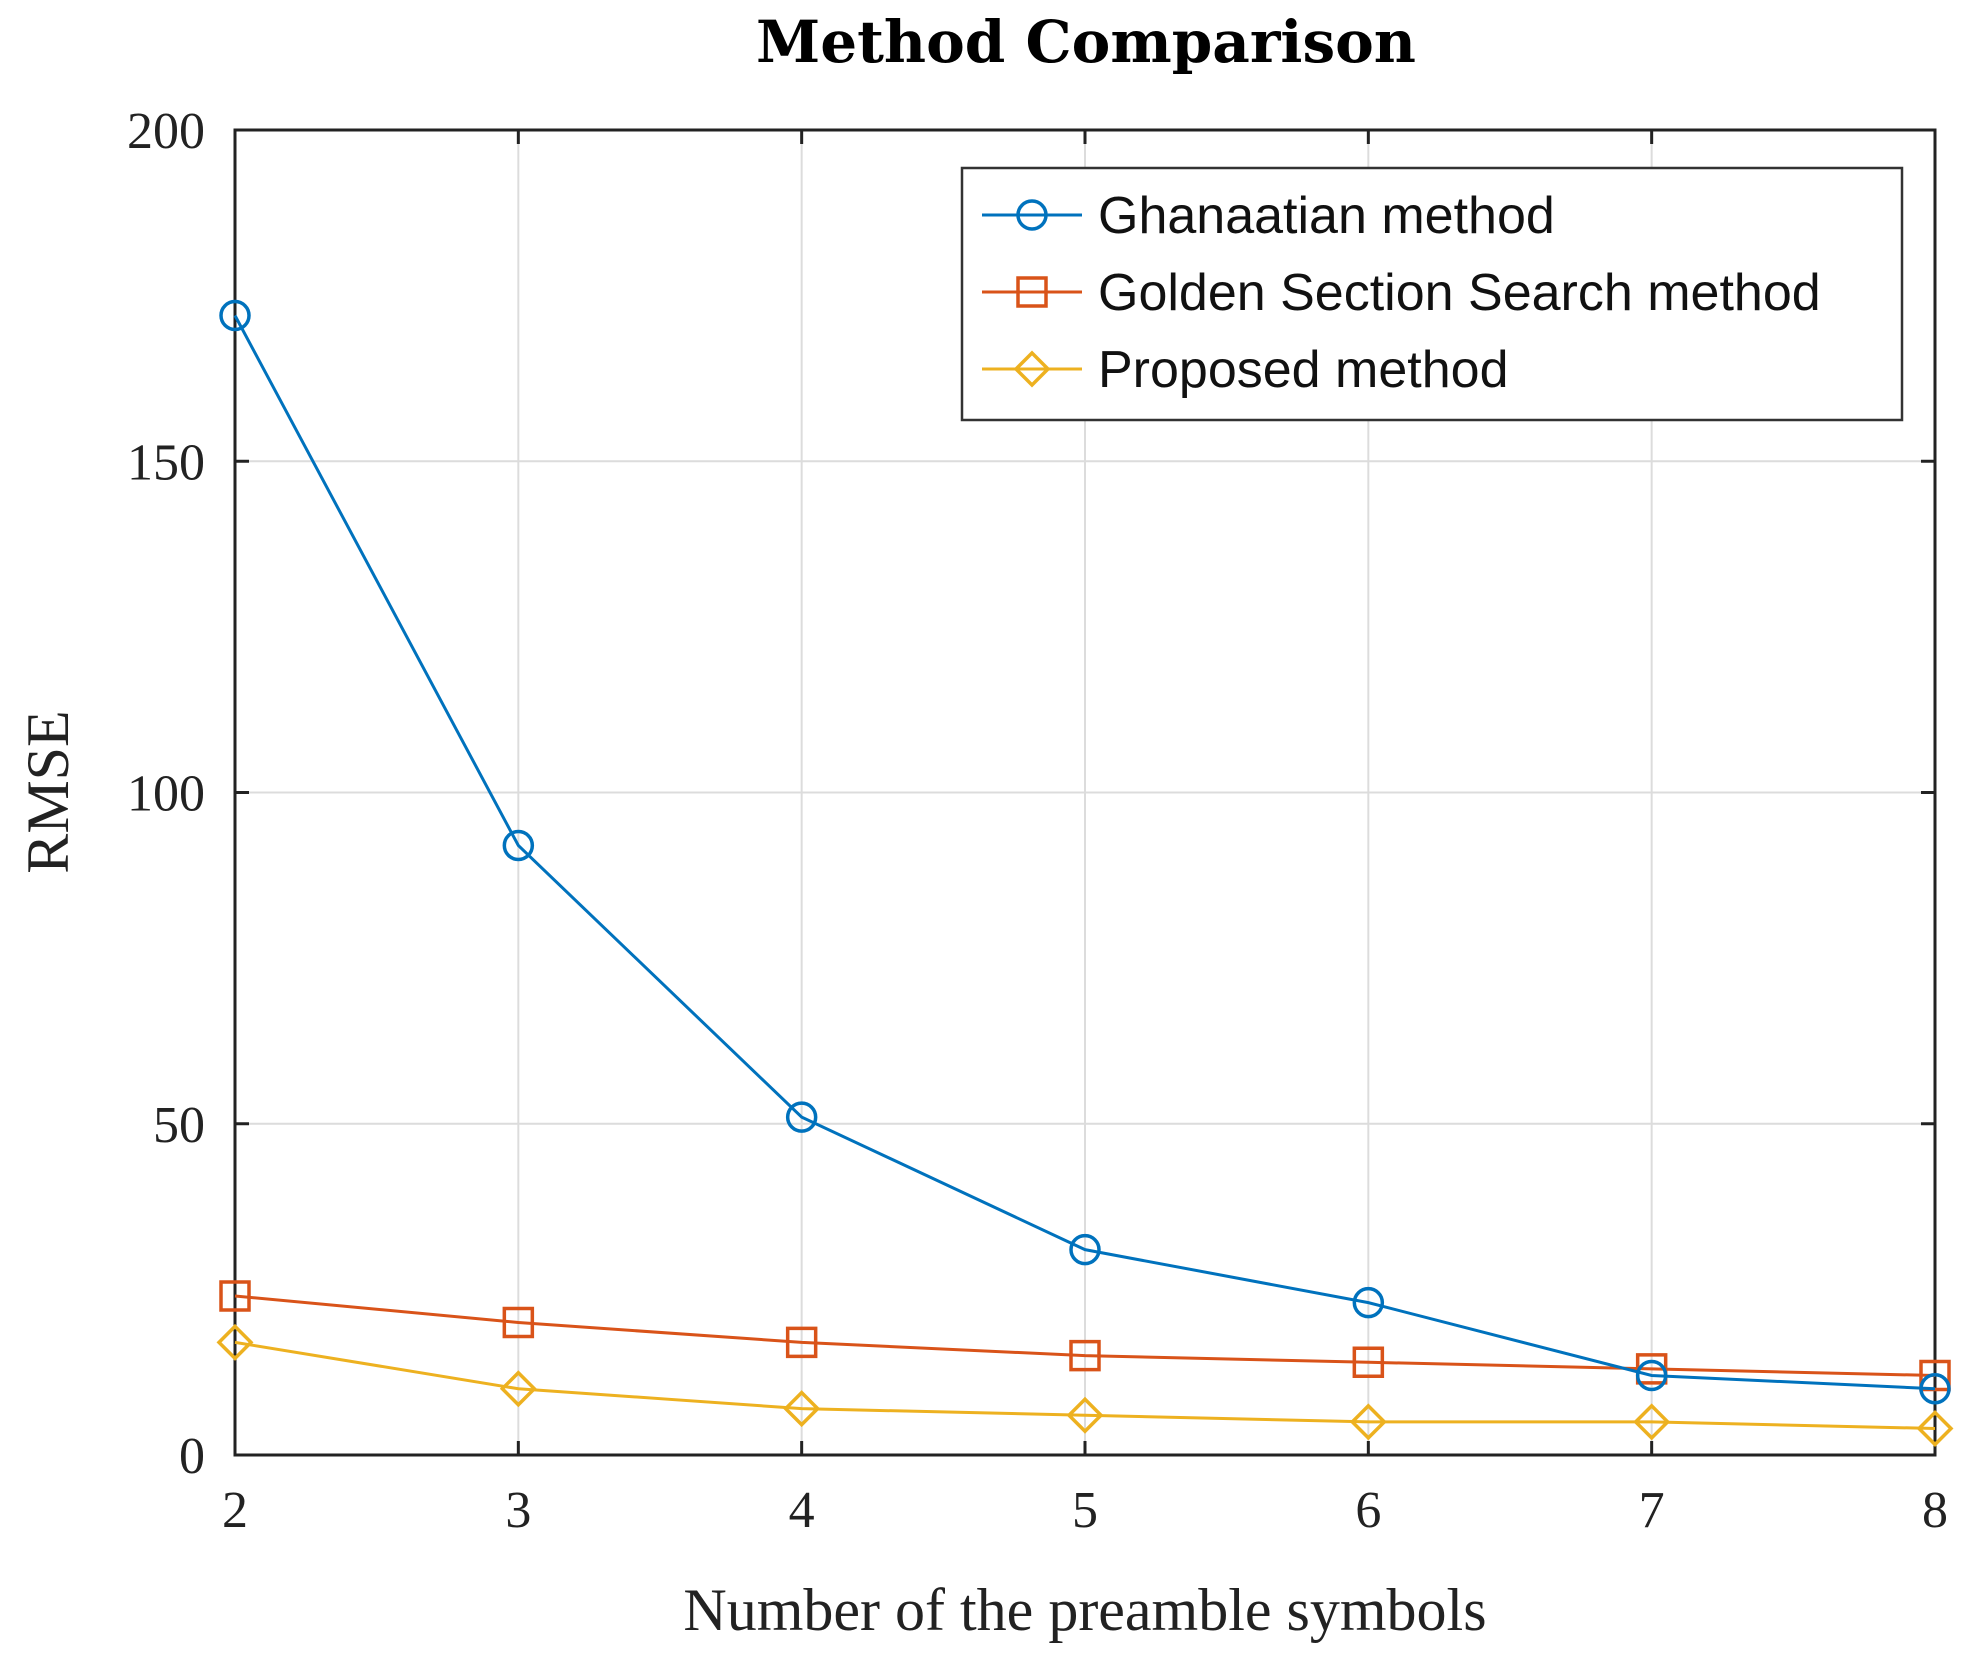  Describe the element at coordinates (802, 1510) in the screenshot. I see `x-tick-label: 4` at that location.